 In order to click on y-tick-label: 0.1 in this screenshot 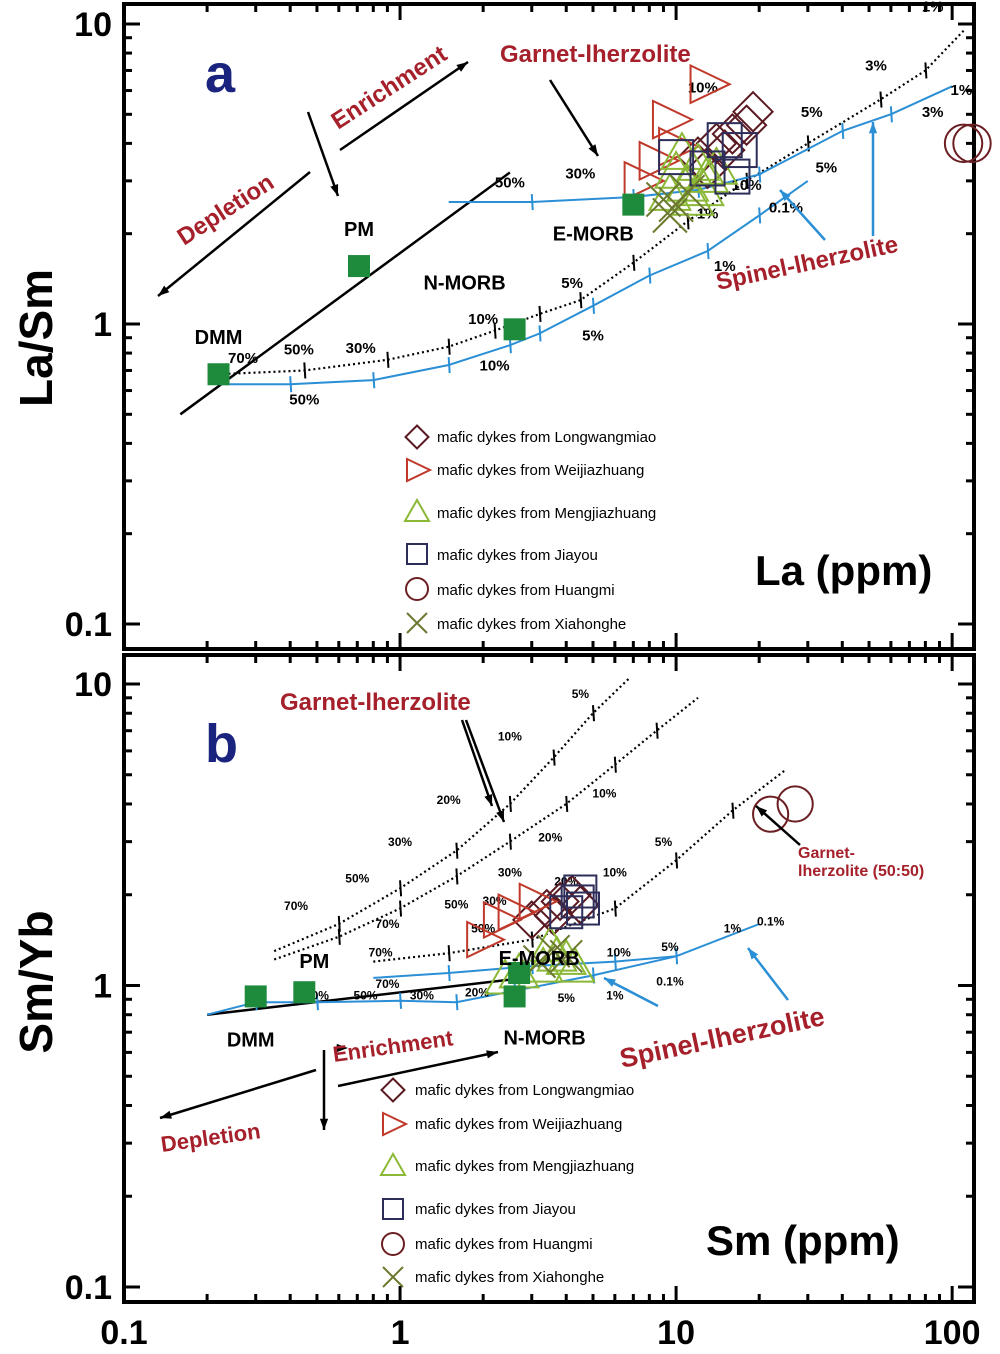, I will do `click(88, 625)`.